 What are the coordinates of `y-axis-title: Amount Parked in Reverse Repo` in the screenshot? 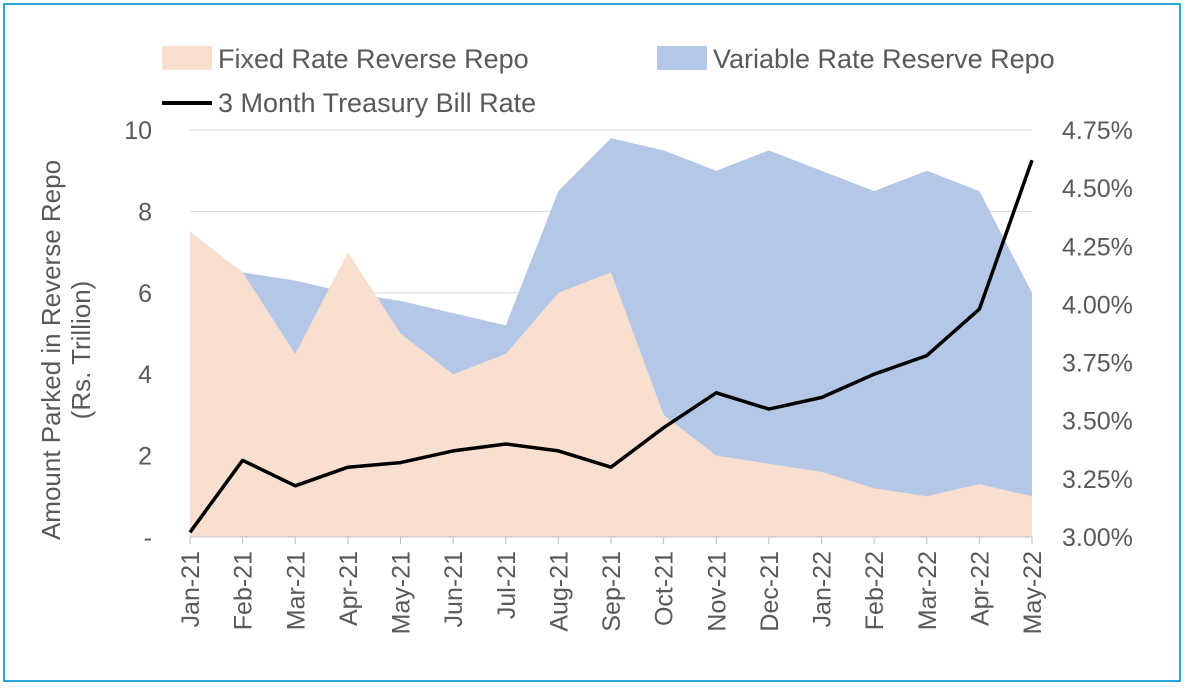 It's located at (51, 350).